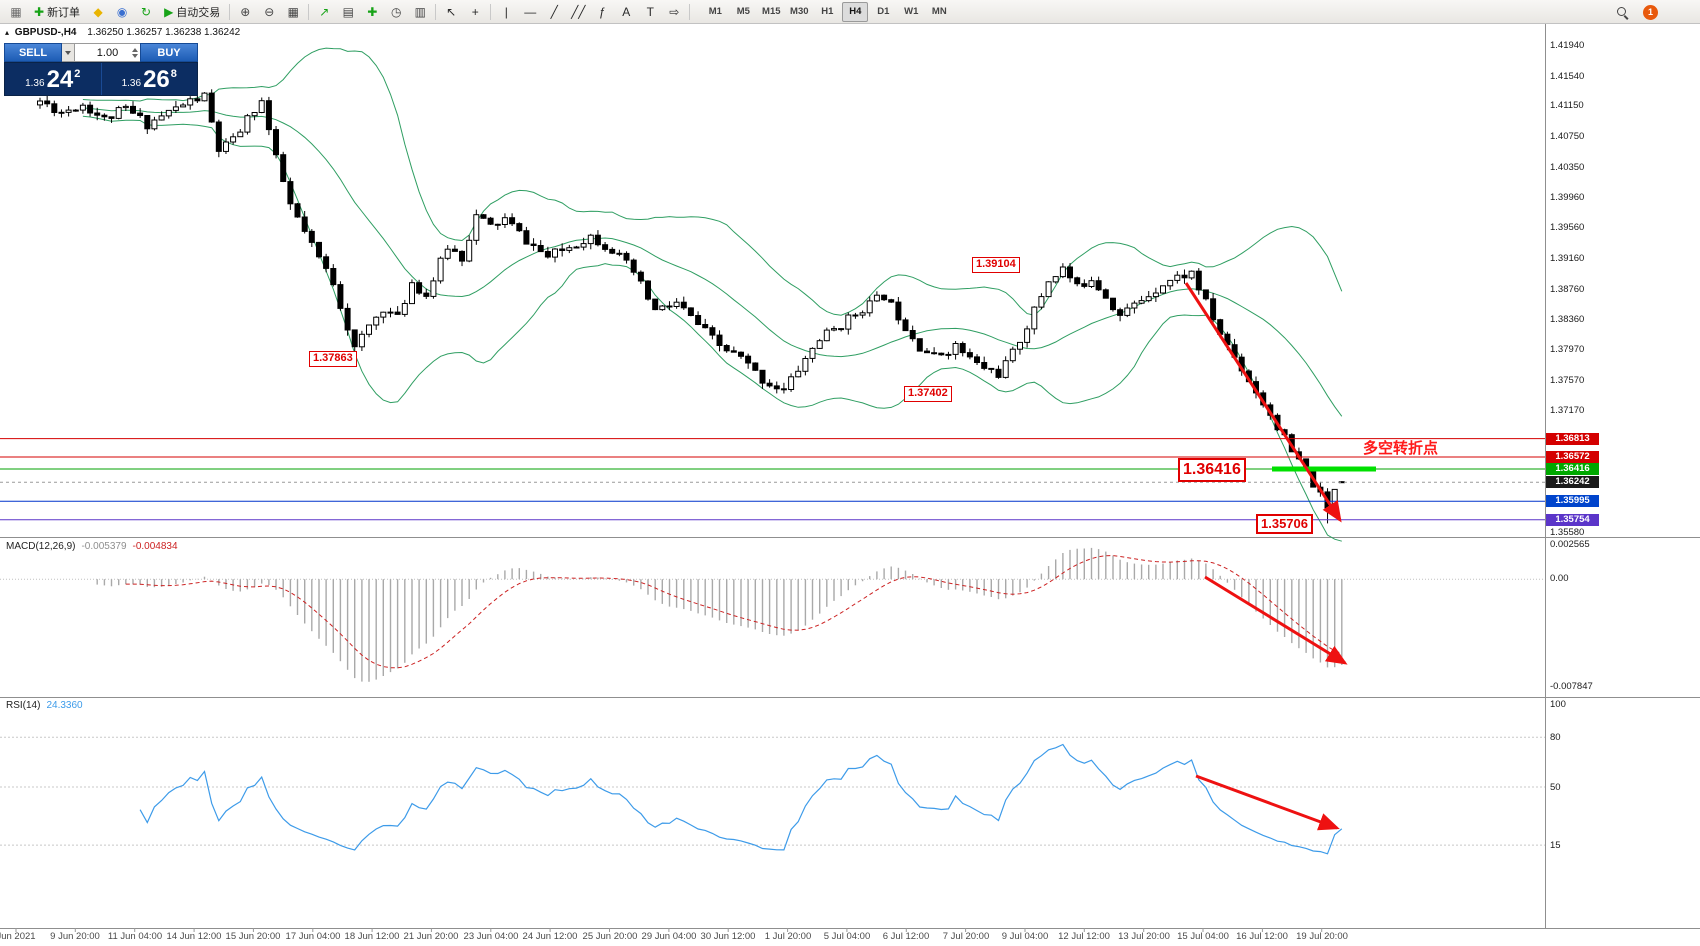 Image resolution: width=1700 pixels, height=946 pixels. Describe the element at coordinates (602, 12) in the screenshot. I see `fibonacci-button: ƒ` at that location.